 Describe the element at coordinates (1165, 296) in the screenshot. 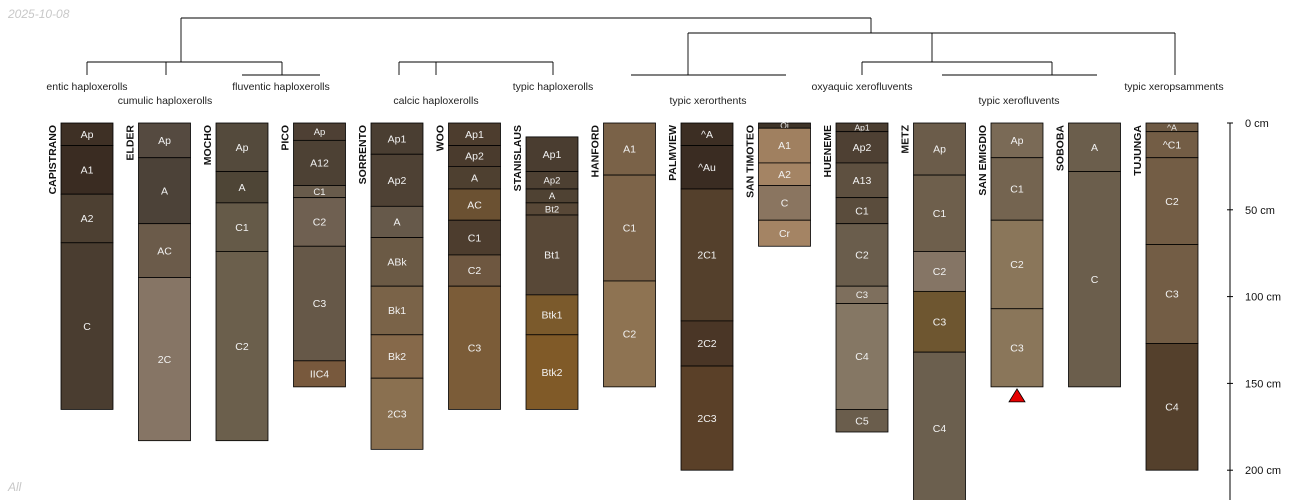

I see `profile-tujunga: ^A ^C1 C2 C3 C4 TUJUNGA` at that location.